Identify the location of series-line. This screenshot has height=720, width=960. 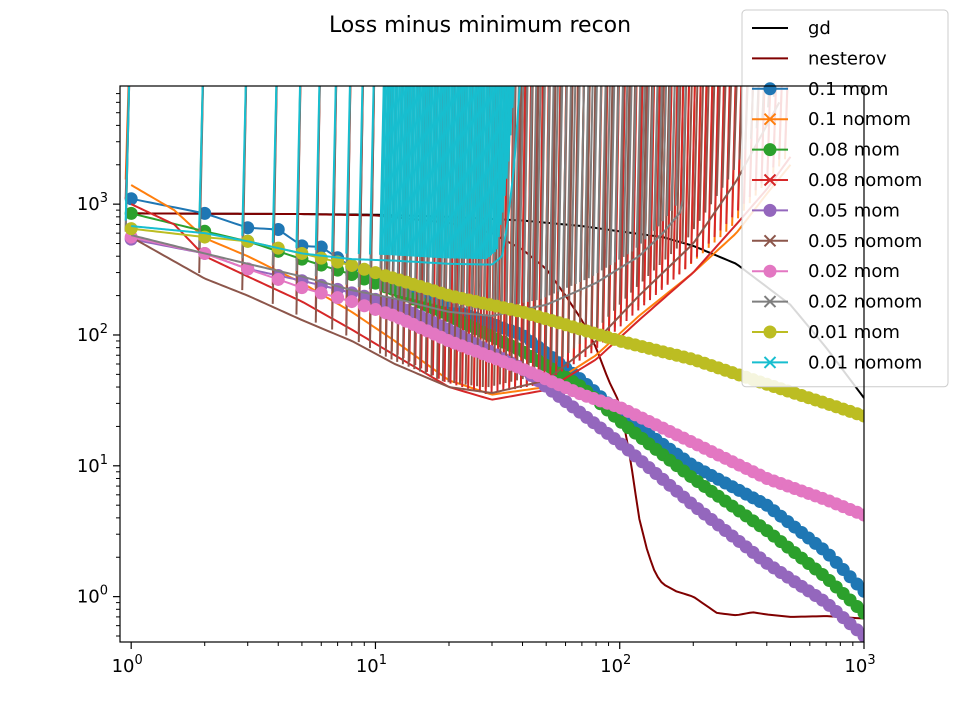
(326, 176).